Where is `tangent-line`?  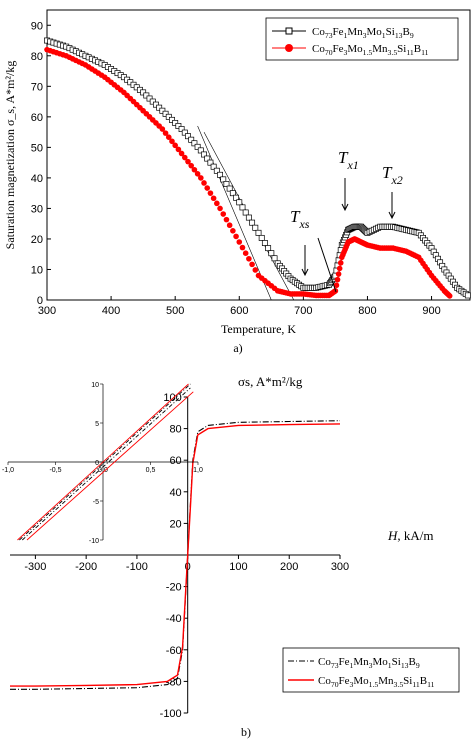
tangent-line is located at coordinates (234, 213).